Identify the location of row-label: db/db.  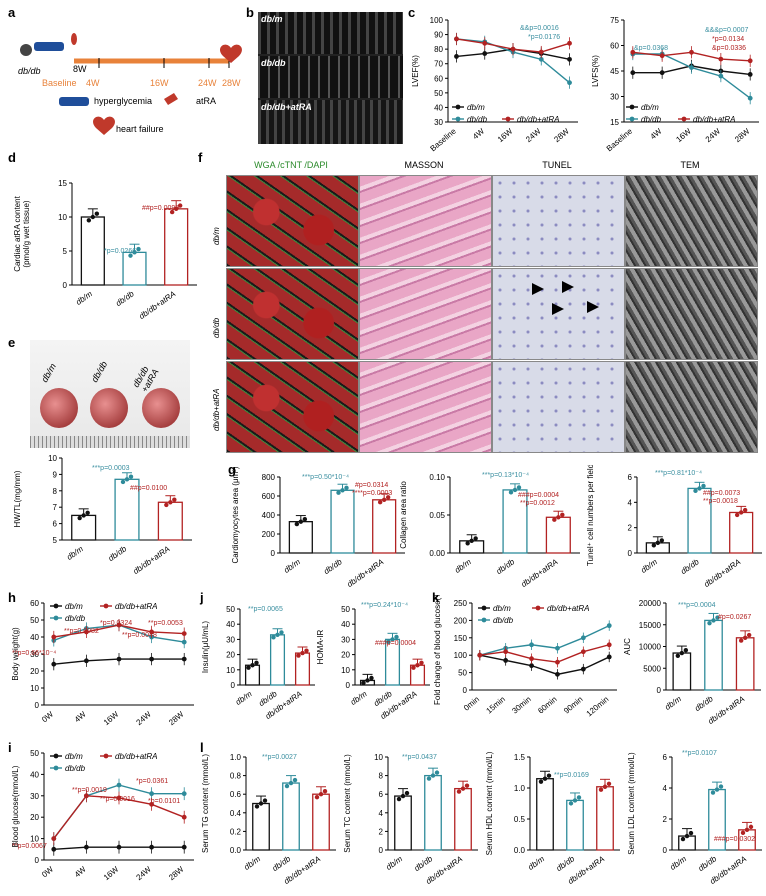
(216, 327).